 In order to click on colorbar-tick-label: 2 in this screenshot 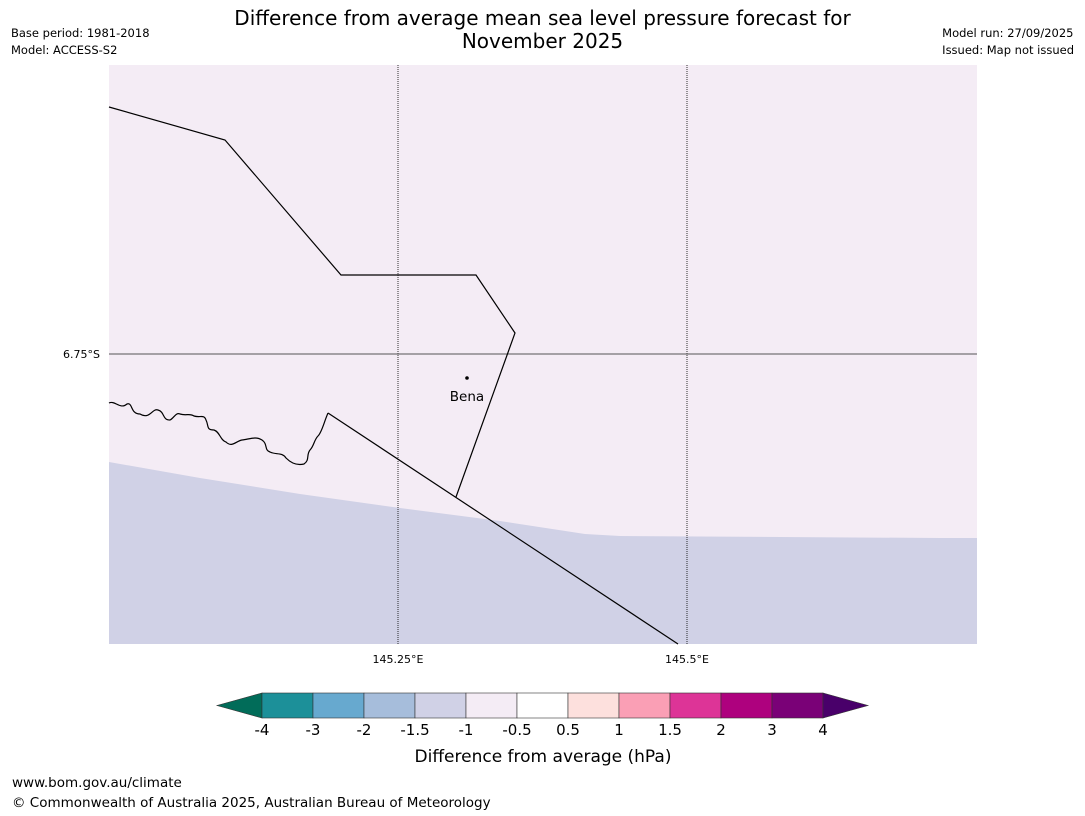, I will do `click(721, 730)`.